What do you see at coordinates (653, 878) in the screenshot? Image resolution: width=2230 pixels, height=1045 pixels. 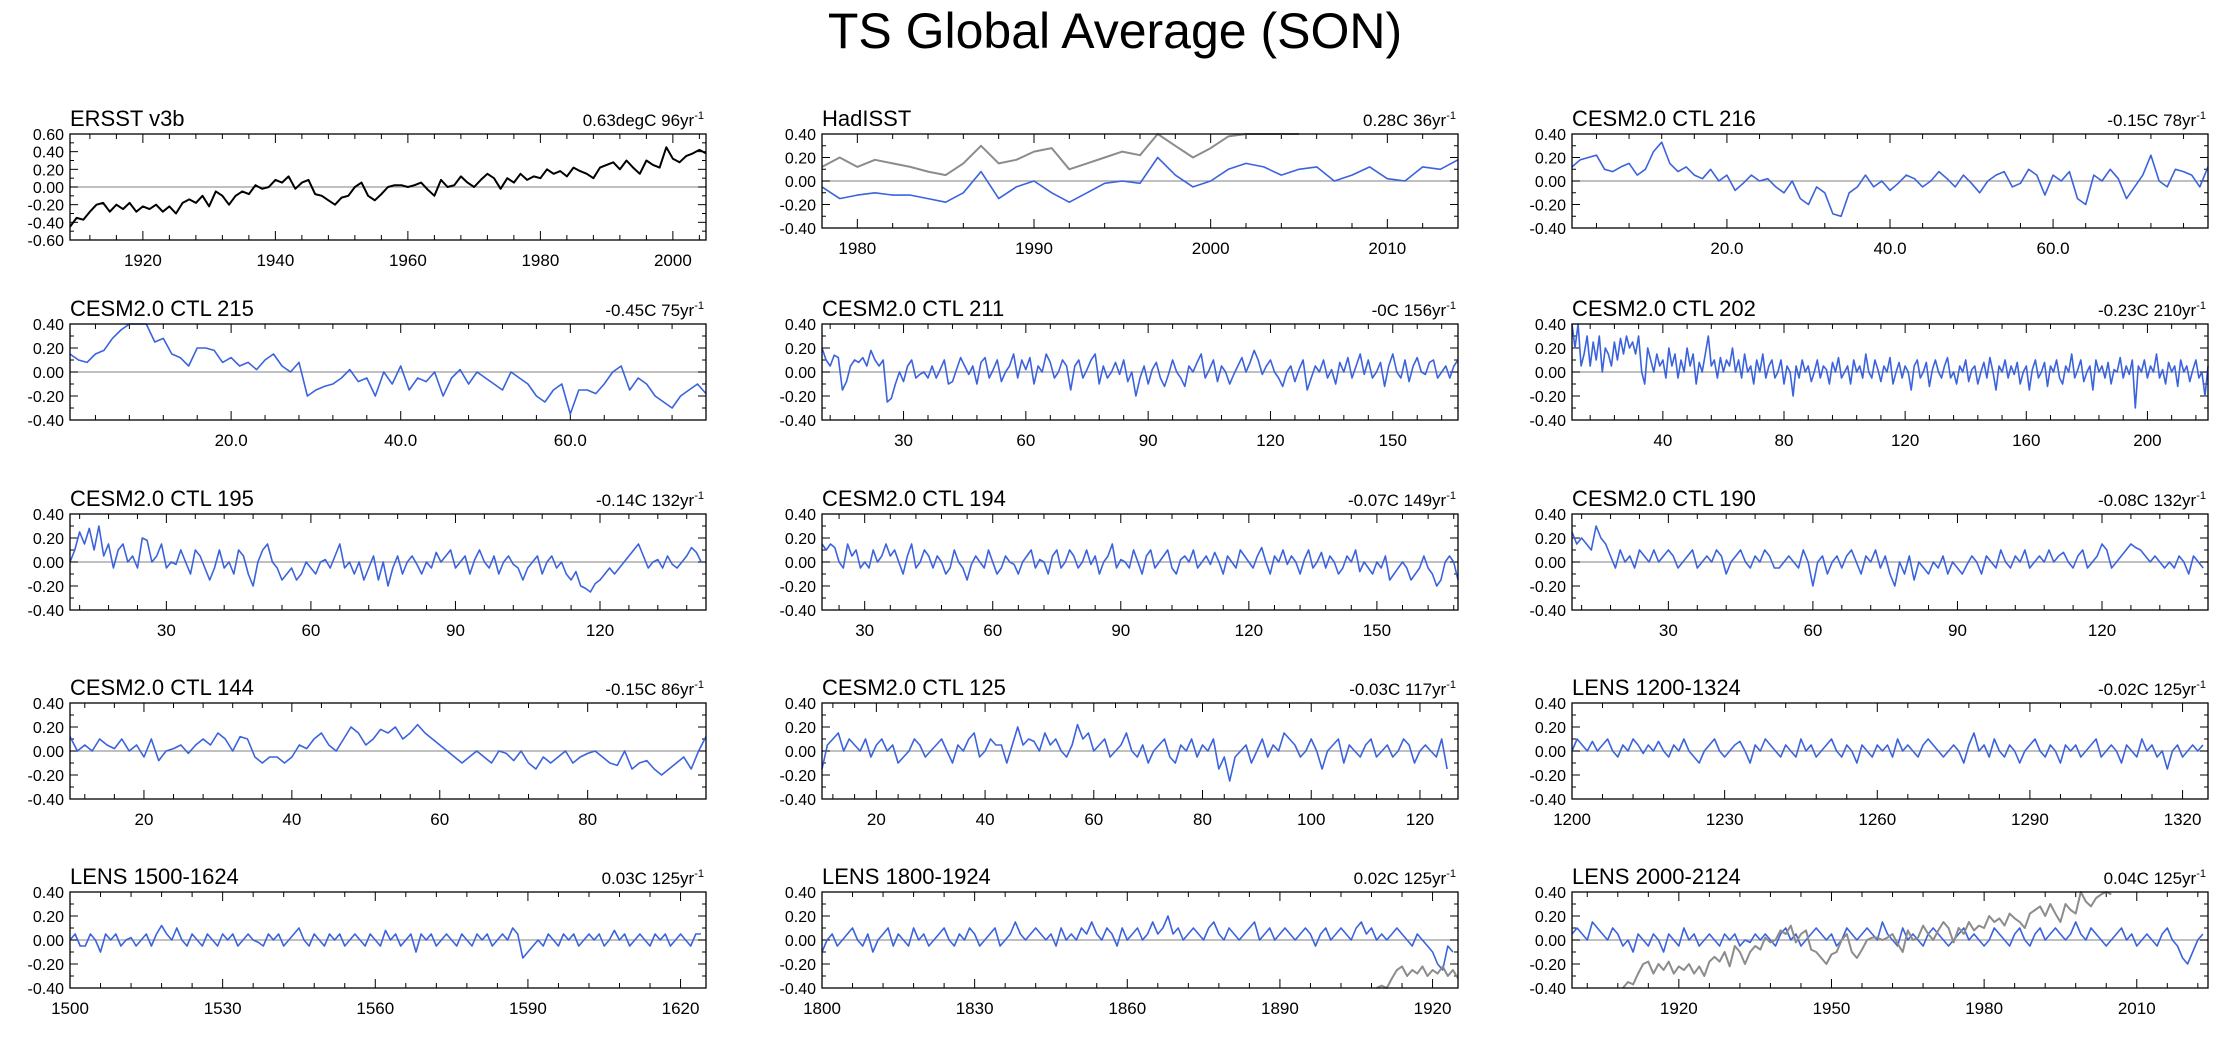 I see `panel-trend: 0.03C 125yr-1` at bounding box center [653, 878].